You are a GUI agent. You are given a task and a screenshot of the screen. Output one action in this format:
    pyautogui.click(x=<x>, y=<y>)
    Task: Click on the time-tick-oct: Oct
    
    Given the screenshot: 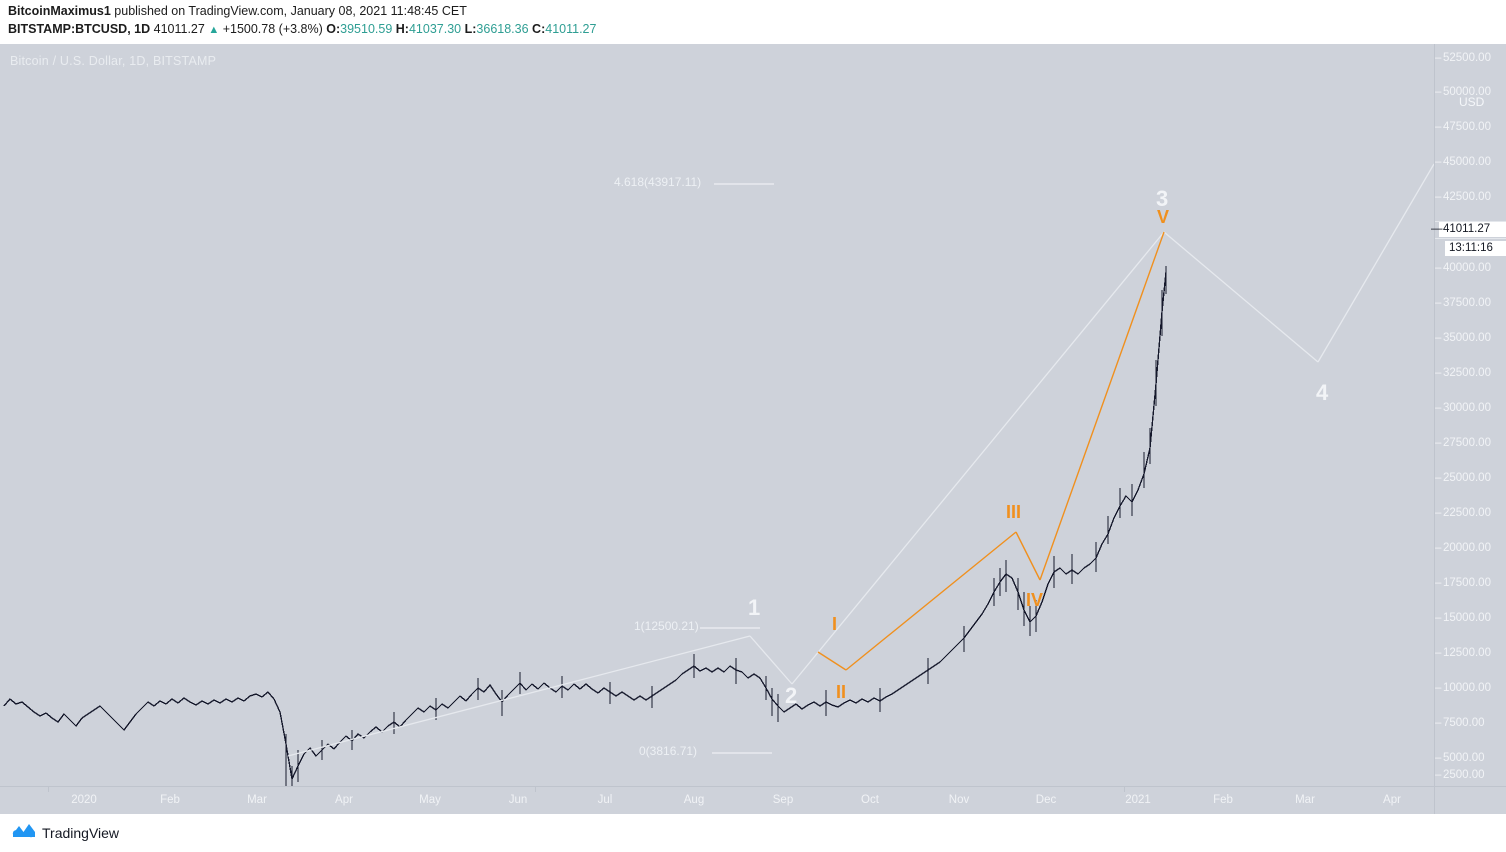 What is the action you would take?
    pyautogui.click(x=870, y=800)
    